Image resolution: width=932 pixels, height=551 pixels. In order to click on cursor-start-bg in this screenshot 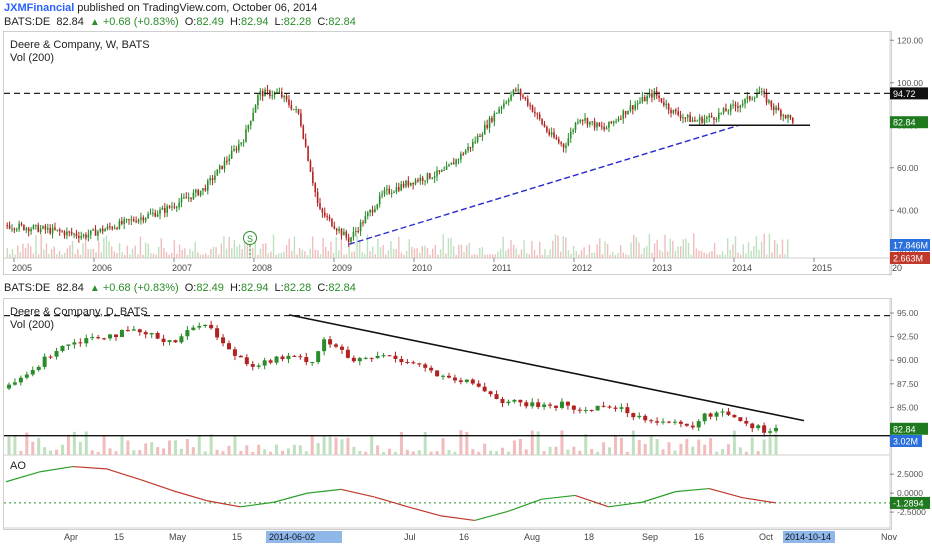, I will do `click(304, 537)`.